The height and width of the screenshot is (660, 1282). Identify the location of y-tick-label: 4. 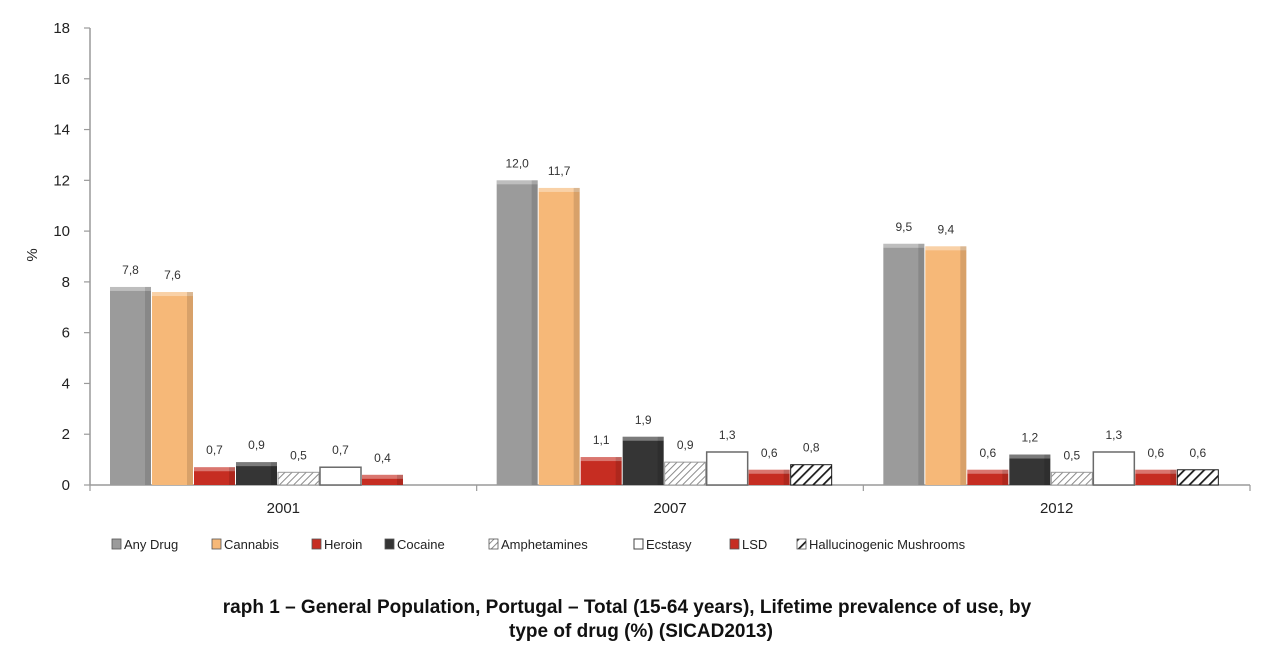
(66, 383).